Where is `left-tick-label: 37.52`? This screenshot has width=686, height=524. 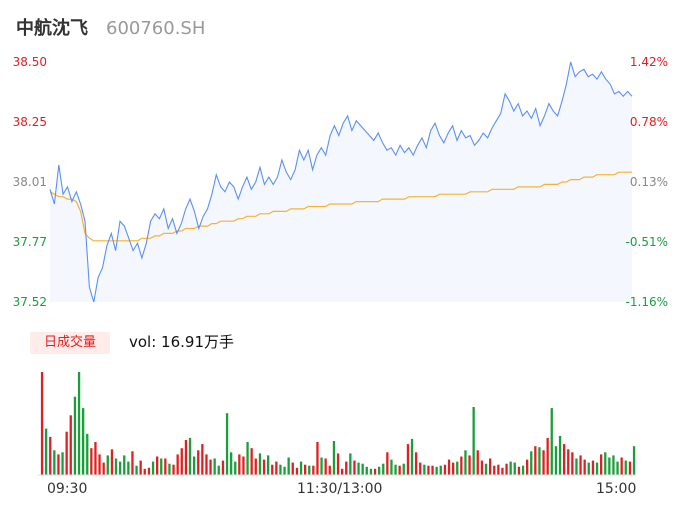
left-tick-label: 37.52 is located at coordinates (30, 302).